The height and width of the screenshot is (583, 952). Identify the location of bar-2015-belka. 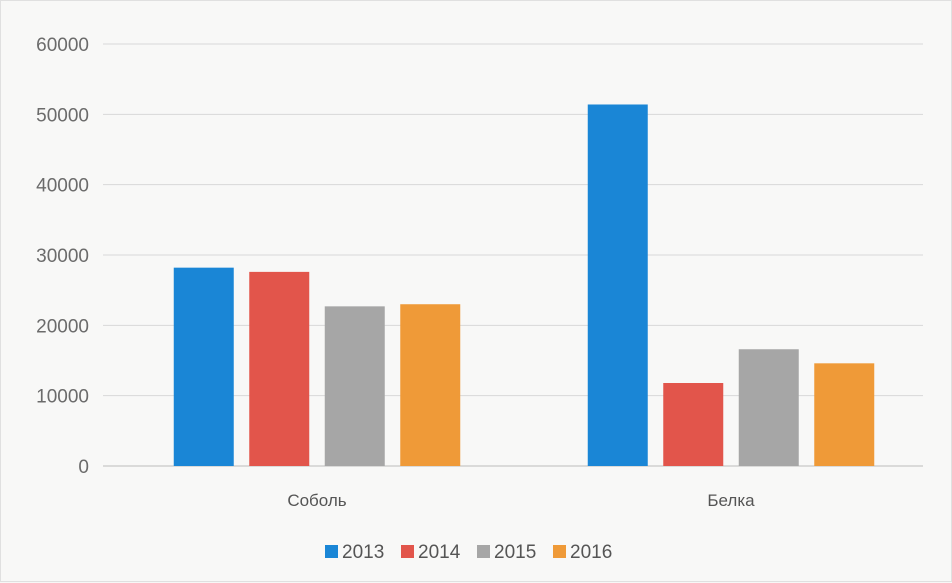
(768, 407).